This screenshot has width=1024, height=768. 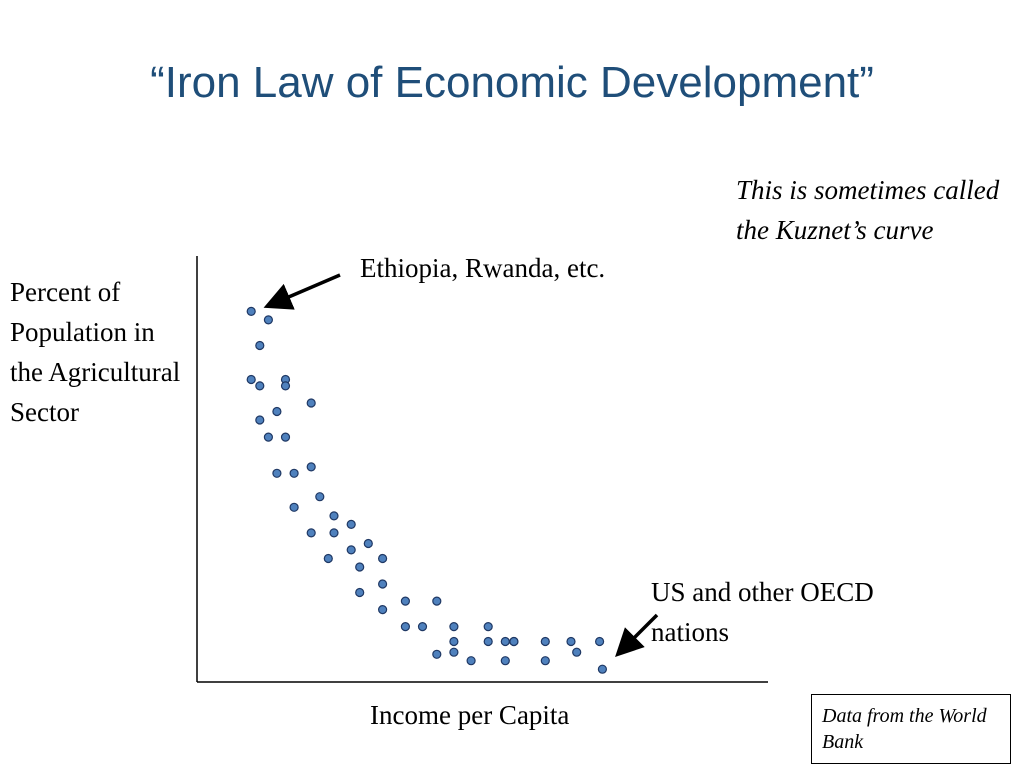 What do you see at coordinates (762, 612) in the screenshot?
I see `annotation-oecd: US and other OECD nations` at bounding box center [762, 612].